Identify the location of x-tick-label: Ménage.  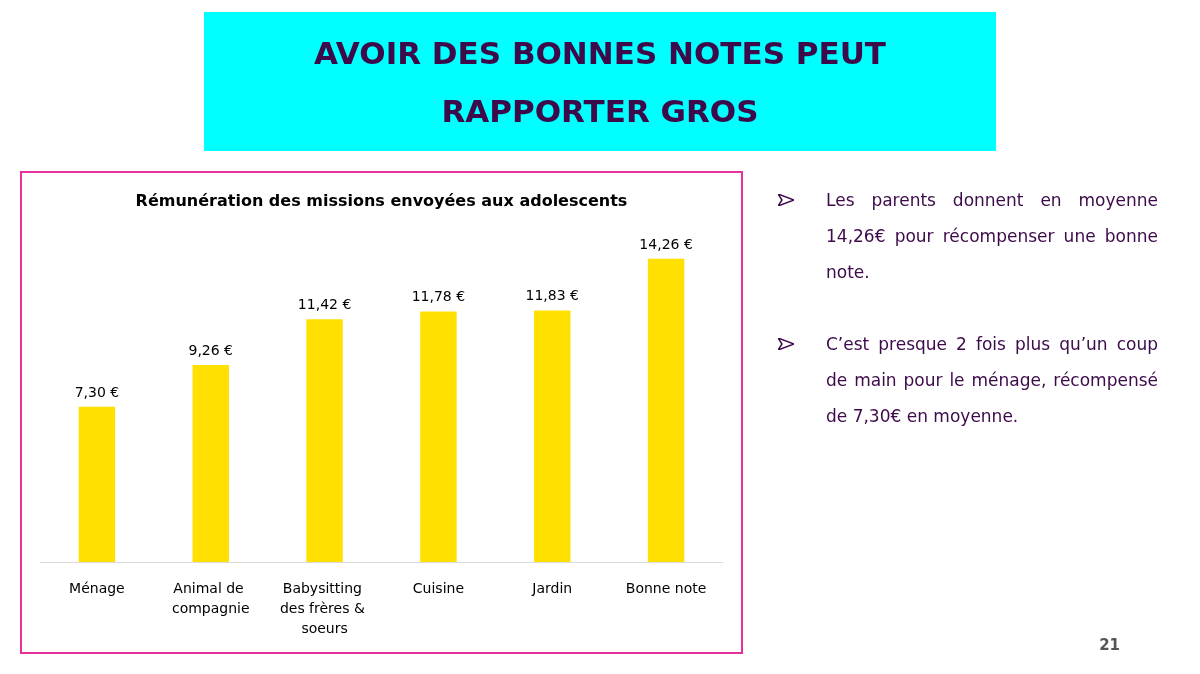
(97, 588).